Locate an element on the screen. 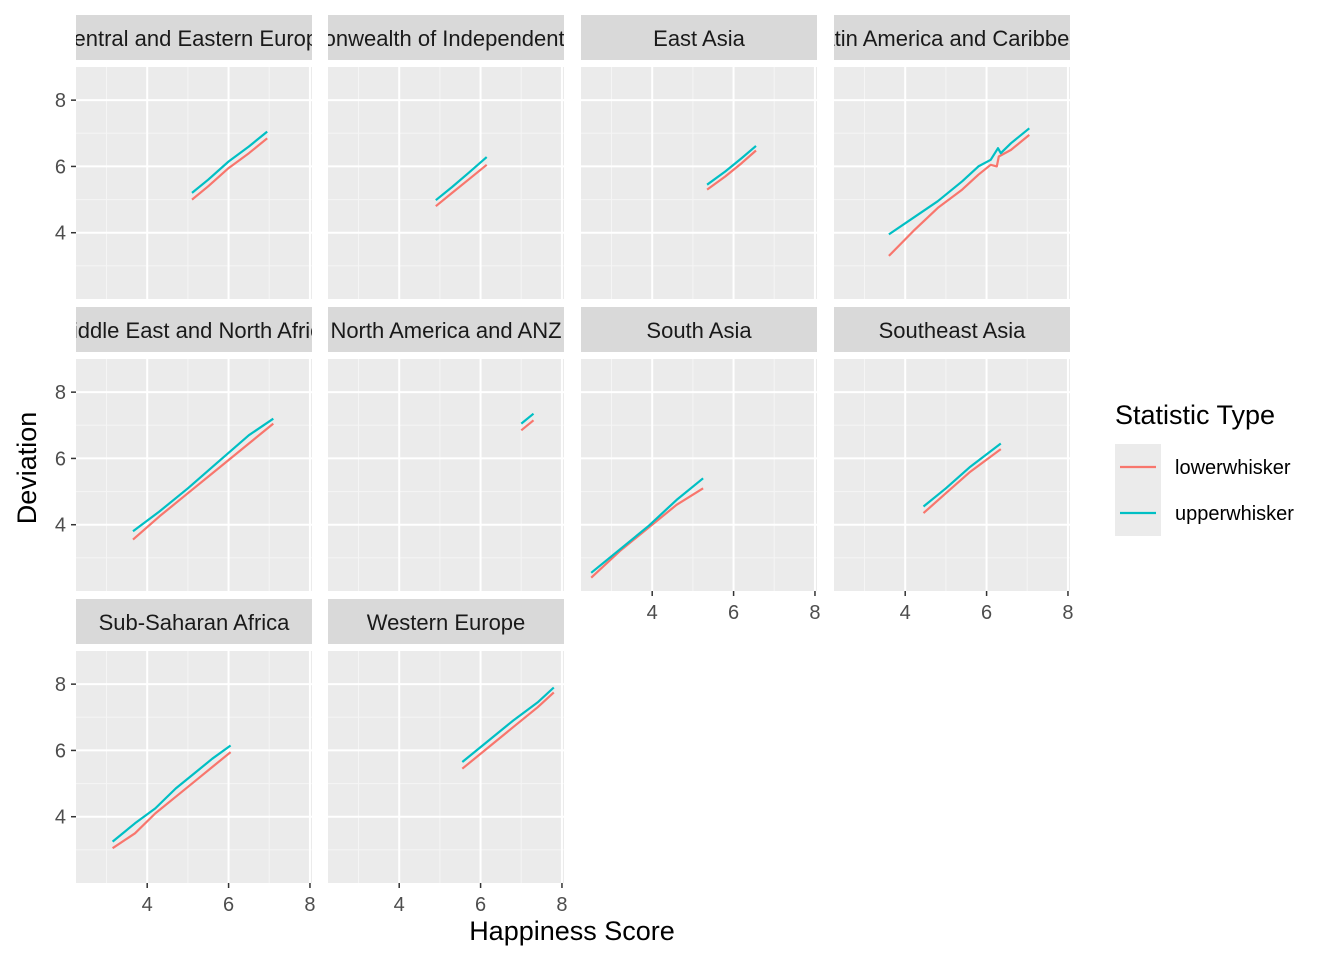 Image resolution: width=1344 pixels, height=960 pixels. strip-title: South Asia is located at coordinates (699, 330).